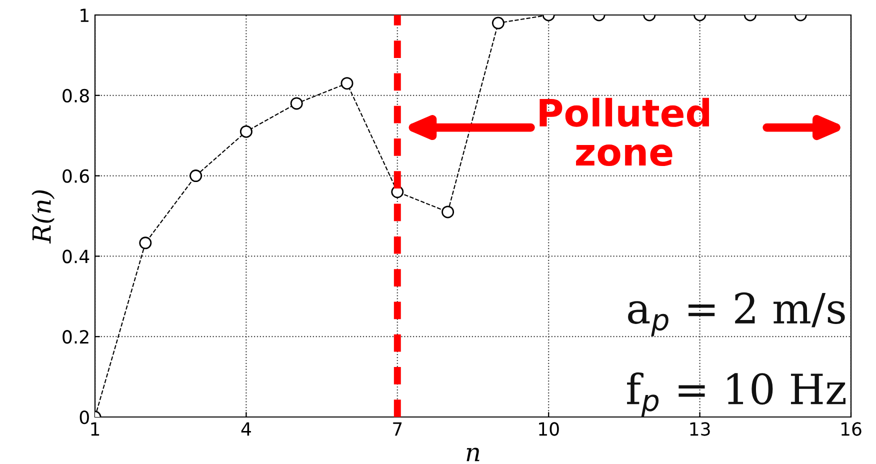 Image resolution: width=876 pixels, height=464 pixels. What do you see at coordinates (84, 15) in the screenshot?
I see `y-tick-label: 1` at bounding box center [84, 15].